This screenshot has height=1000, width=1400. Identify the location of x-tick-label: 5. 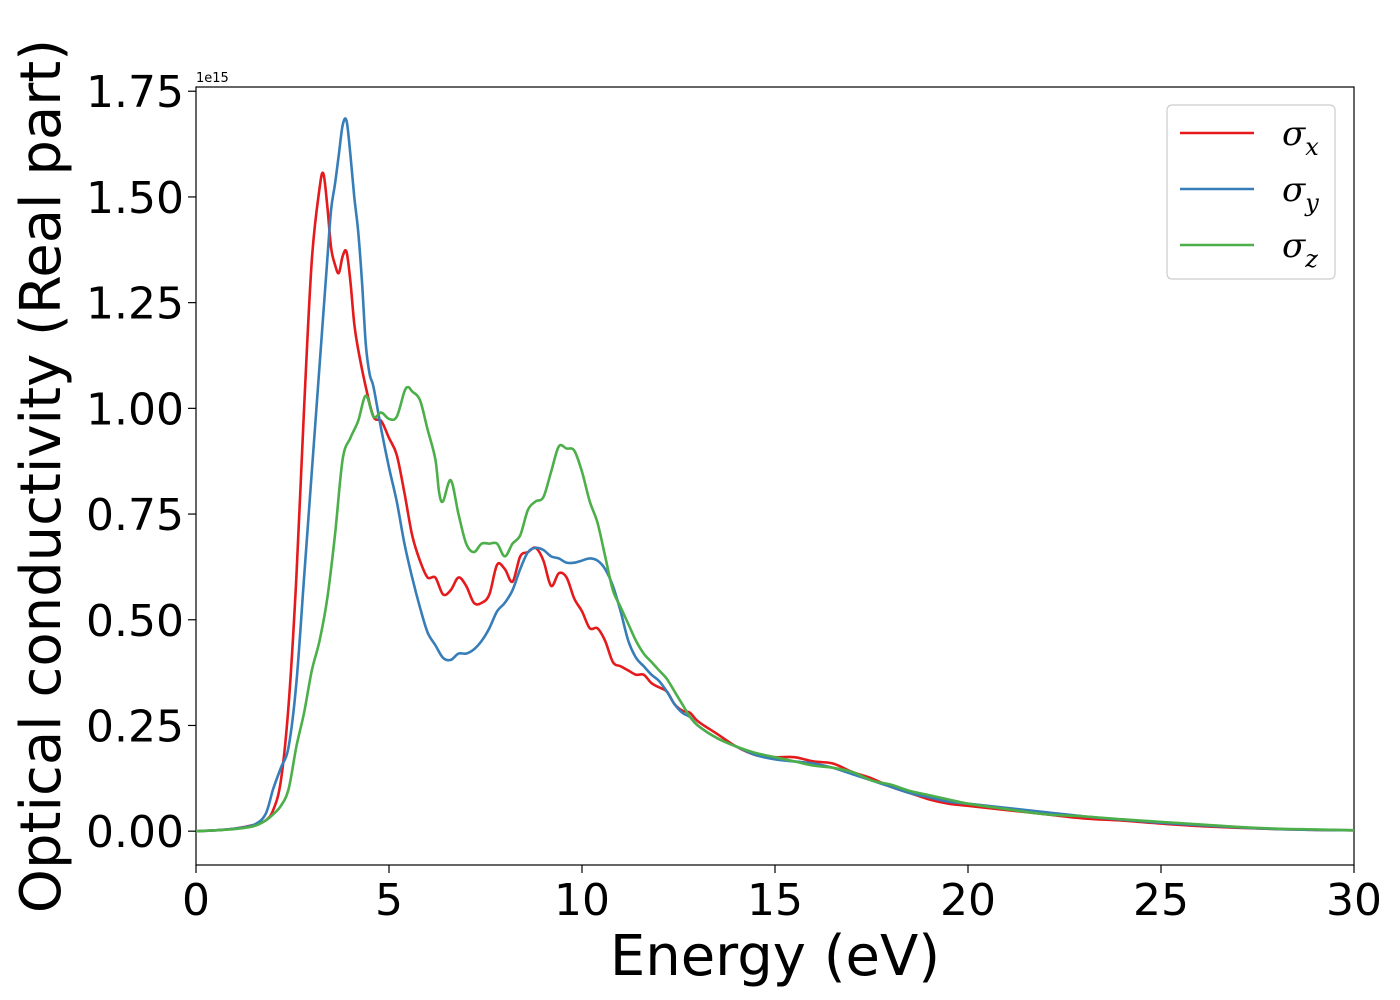
(389, 900).